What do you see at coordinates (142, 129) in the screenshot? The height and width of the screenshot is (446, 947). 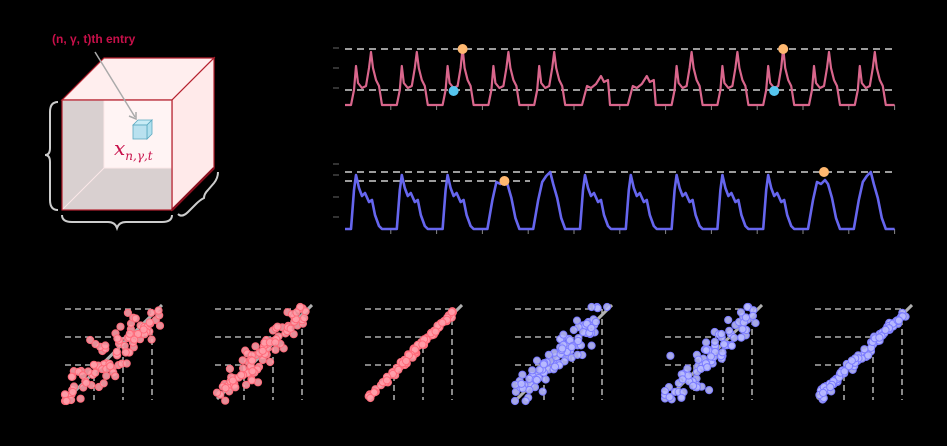 I see `entry-cube-icon` at bounding box center [142, 129].